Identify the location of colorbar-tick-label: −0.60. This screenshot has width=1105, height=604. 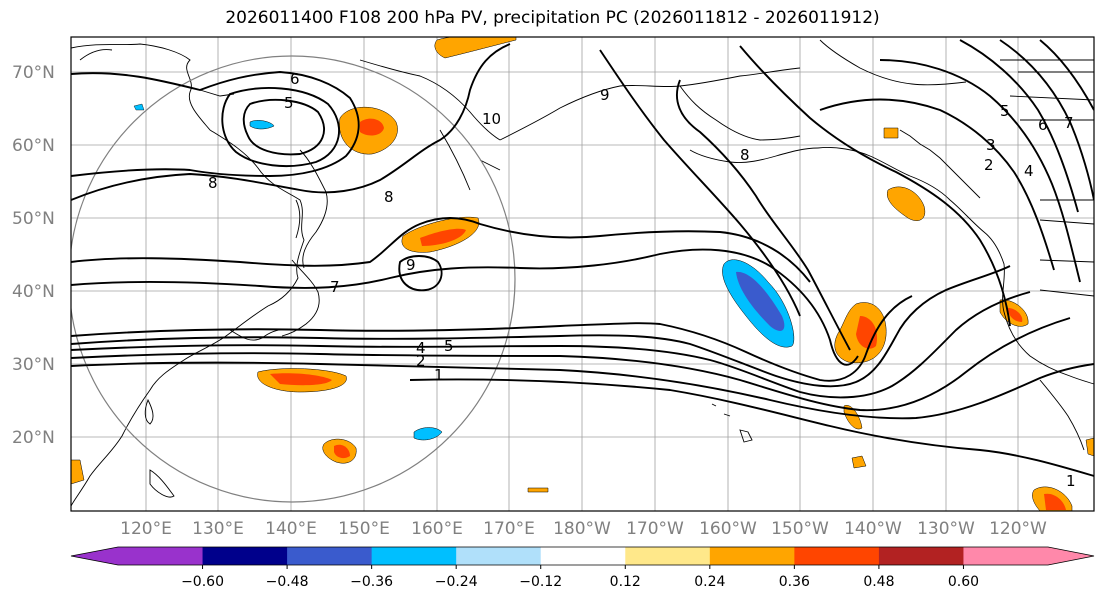
(202, 582).